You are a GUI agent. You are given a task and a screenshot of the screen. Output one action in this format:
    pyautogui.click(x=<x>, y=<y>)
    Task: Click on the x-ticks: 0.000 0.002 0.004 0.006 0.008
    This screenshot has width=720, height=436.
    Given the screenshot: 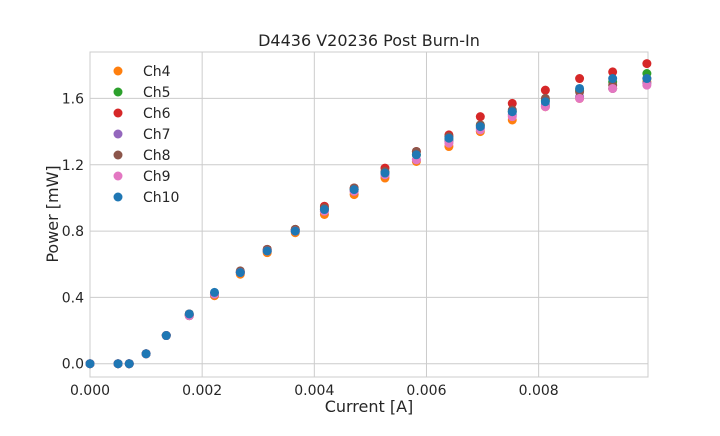 What is the action you would take?
    pyautogui.click(x=314, y=391)
    